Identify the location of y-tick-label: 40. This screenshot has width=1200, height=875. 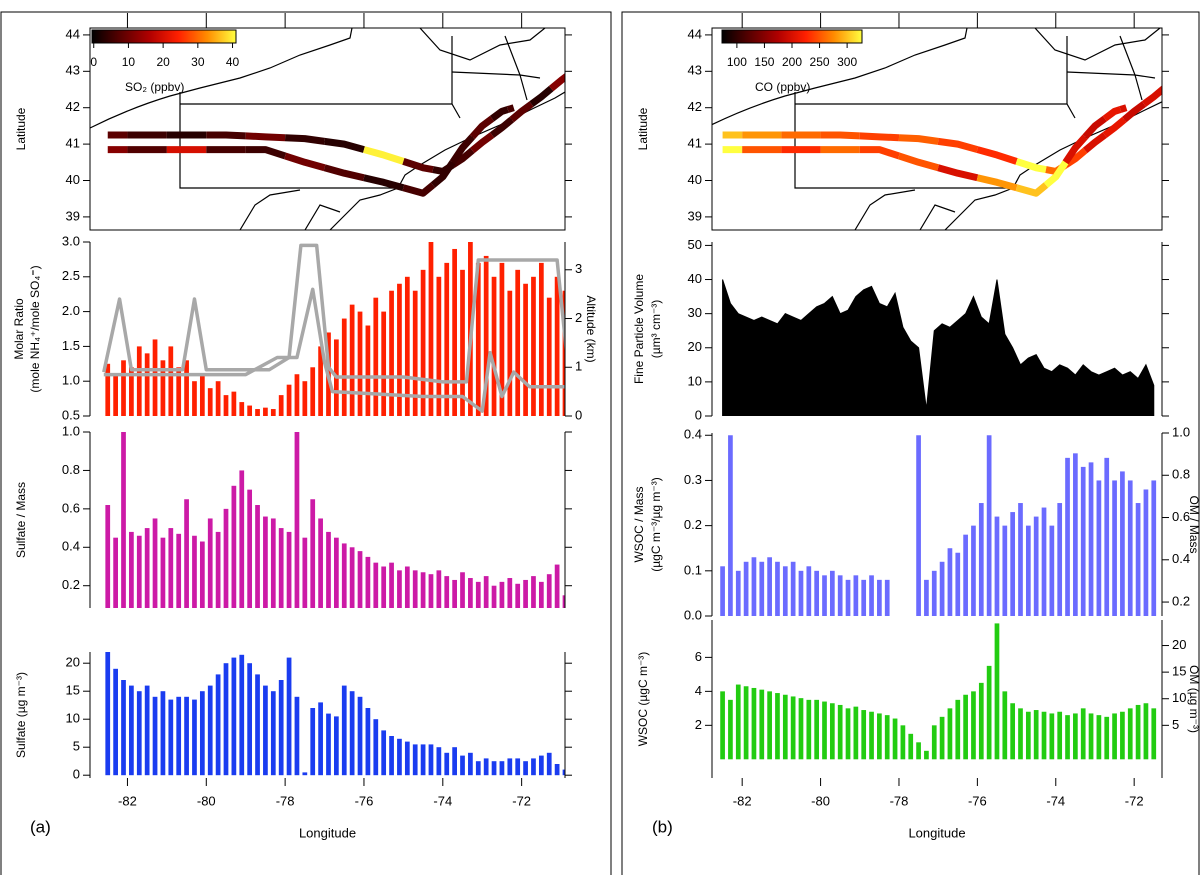
(73, 179).